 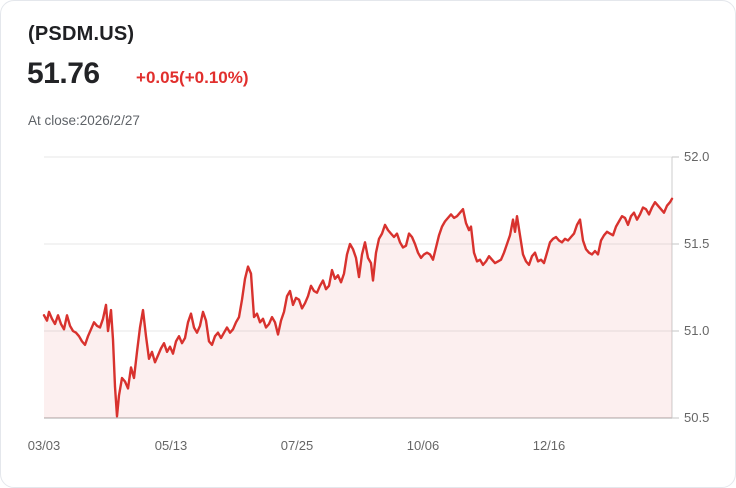 I want to click on y-axis-label: 52.0, so click(x=697, y=156).